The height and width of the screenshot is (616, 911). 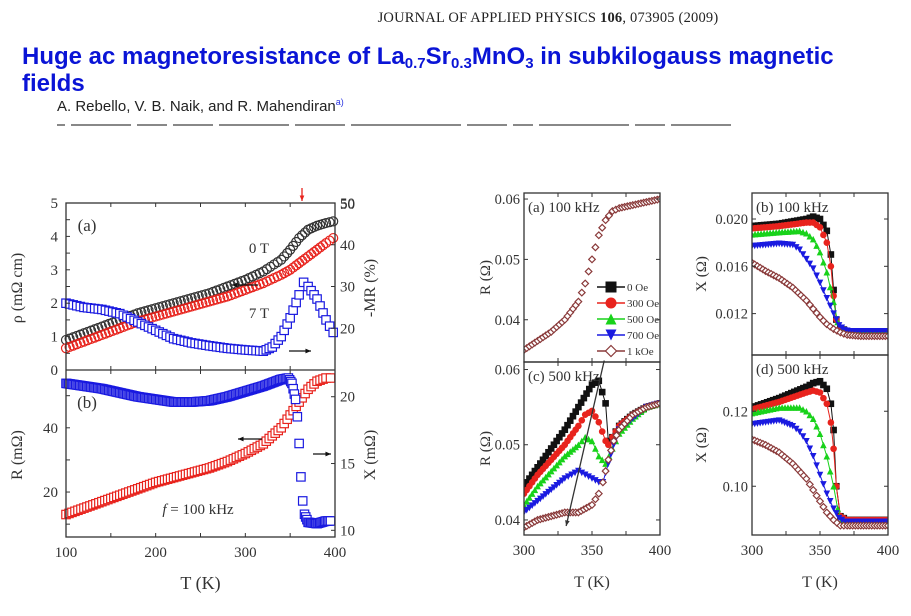 I want to click on legend-item: 700 Oe, so click(x=628, y=335).